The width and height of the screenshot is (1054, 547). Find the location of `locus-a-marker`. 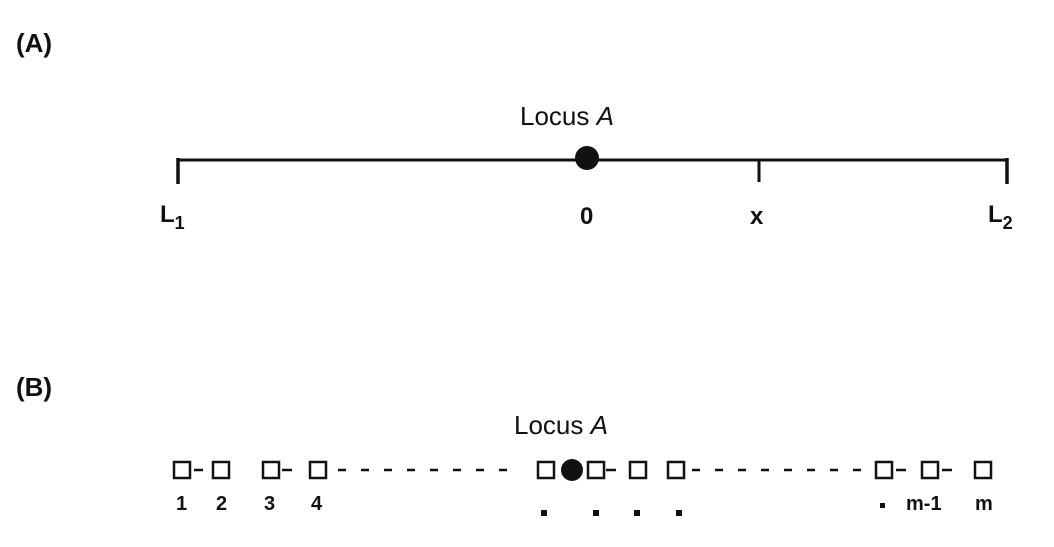

locus-a-marker is located at coordinates (587, 158).